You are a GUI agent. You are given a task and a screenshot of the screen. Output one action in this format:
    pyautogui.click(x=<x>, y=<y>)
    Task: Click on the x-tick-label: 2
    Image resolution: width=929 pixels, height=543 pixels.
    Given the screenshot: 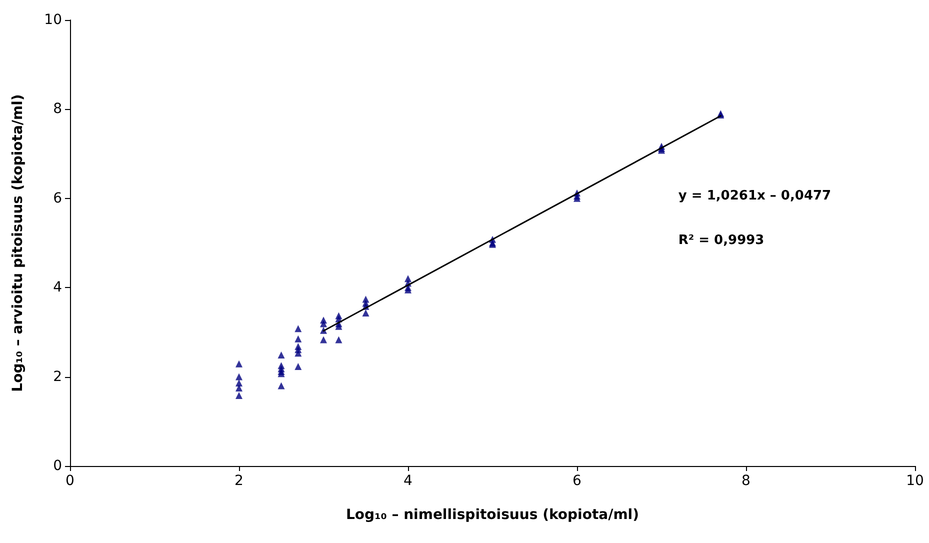 What is the action you would take?
    pyautogui.click(x=239, y=481)
    